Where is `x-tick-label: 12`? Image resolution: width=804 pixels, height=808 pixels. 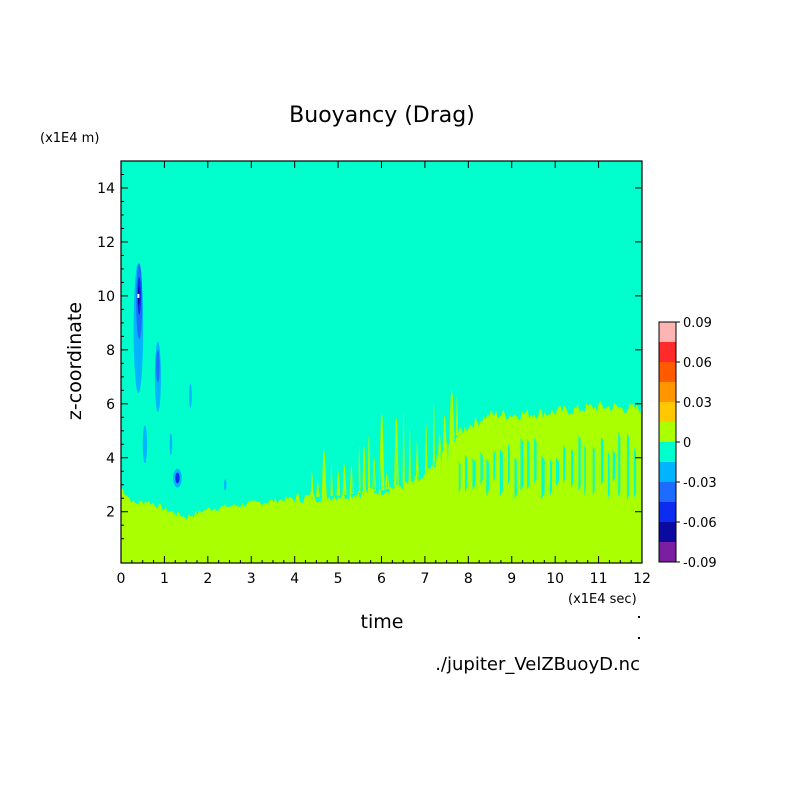 x-tick-label: 12 is located at coordinates (642, 579).